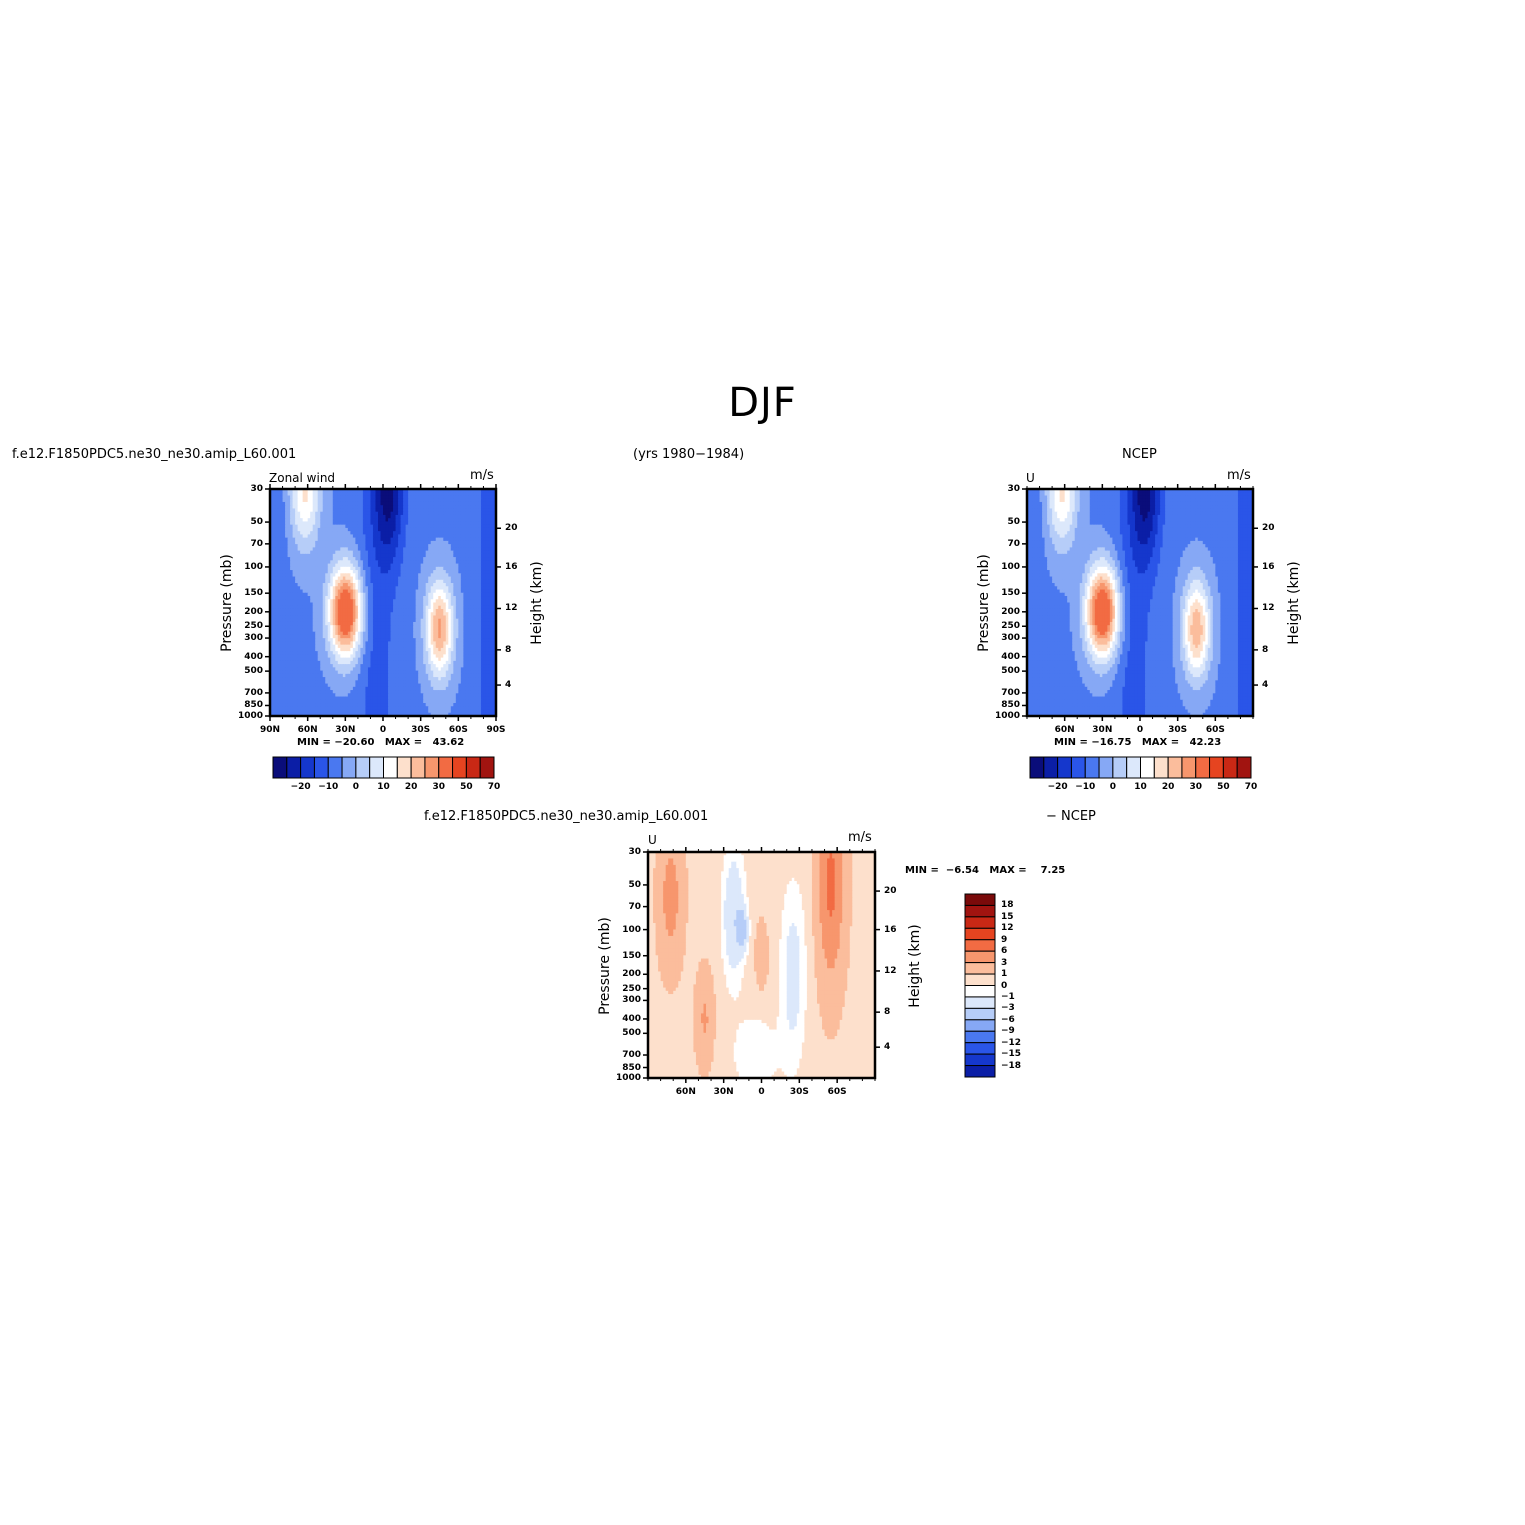 Image resolution: width=1525 pixels, height=1525 pixels. I want to click on panel1-stats: MIN = −20.60 MAX = 43.62, so click(380, 742).